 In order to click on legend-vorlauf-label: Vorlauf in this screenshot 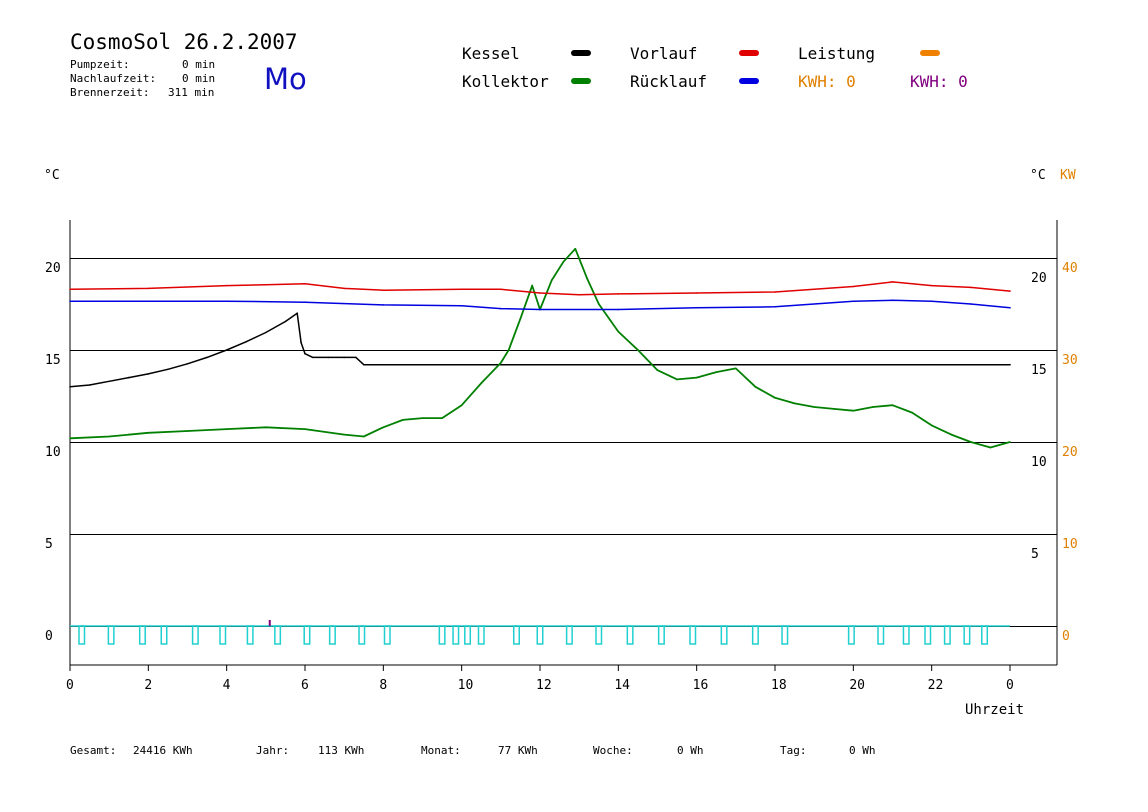, I will do `click(664, 53)`.